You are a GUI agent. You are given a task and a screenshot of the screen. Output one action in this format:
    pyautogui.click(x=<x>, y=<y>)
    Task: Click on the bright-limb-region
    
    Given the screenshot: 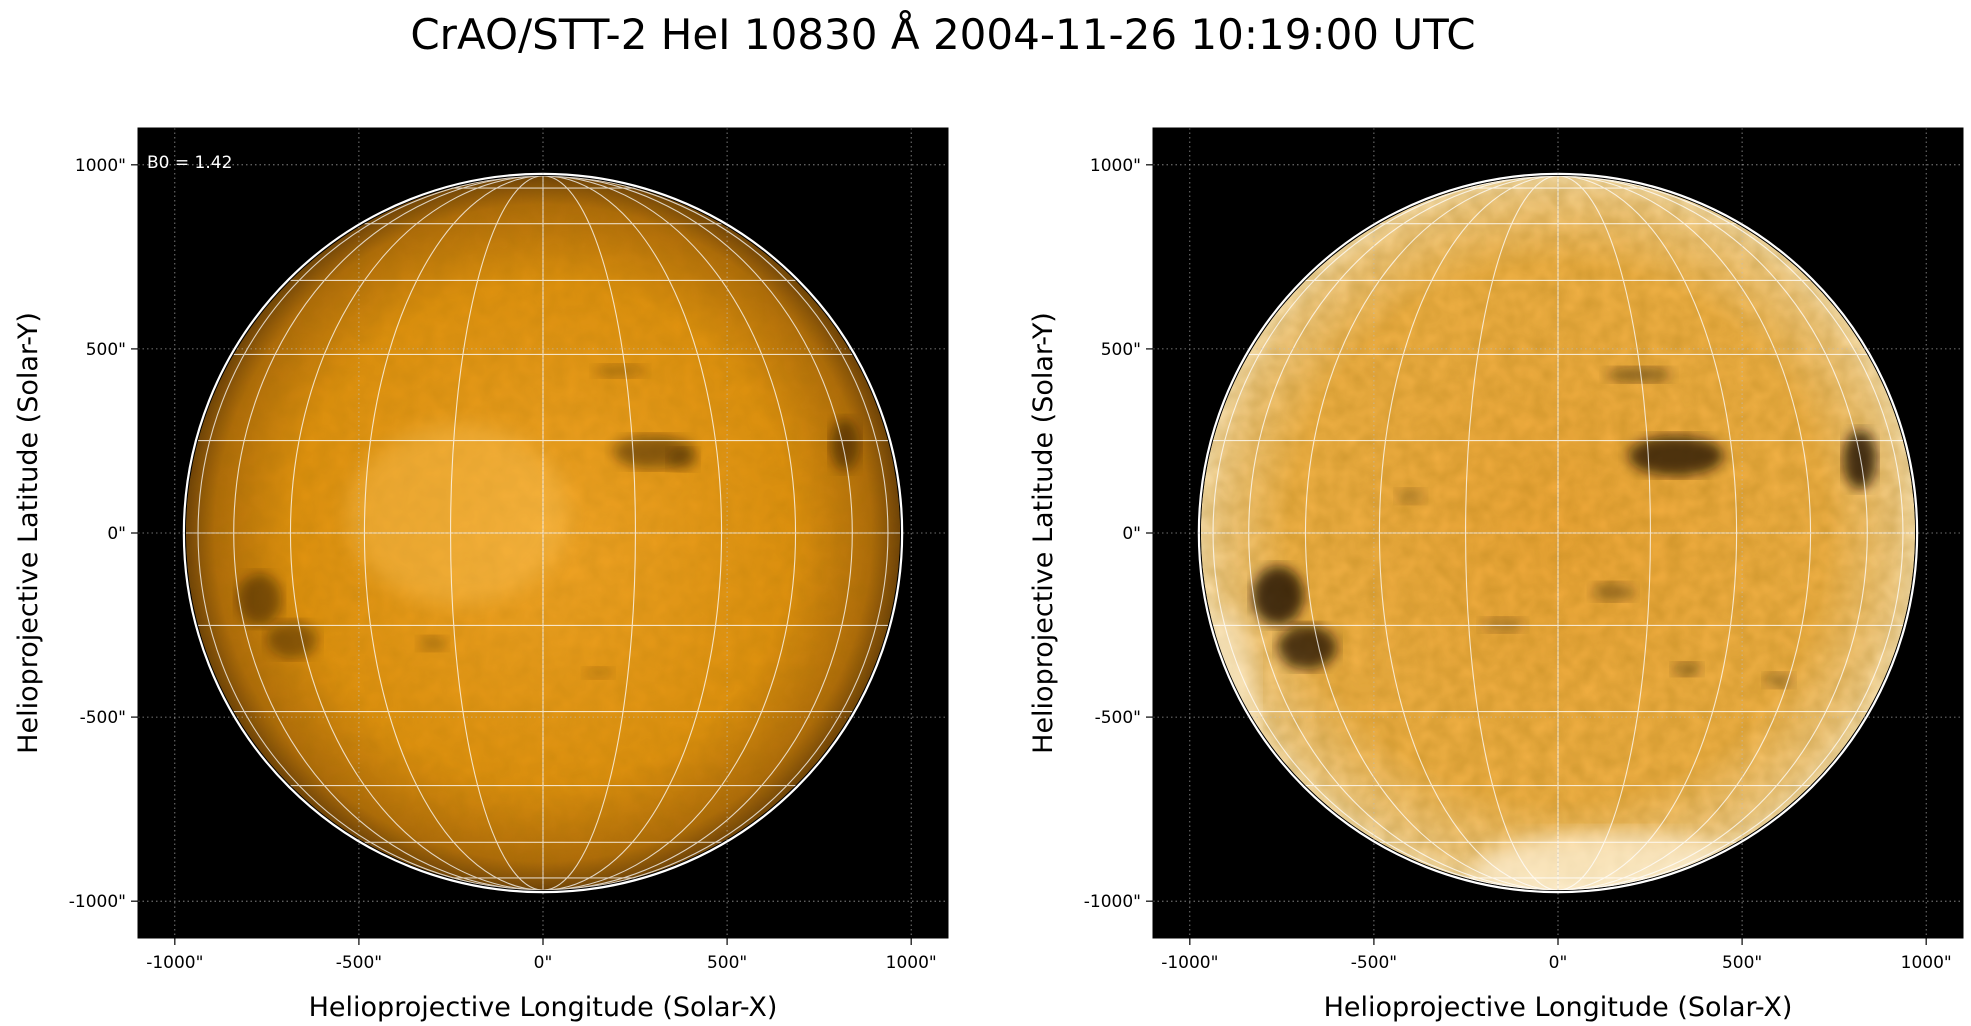 What is the action you would take?
    pyautogui.click(x=1613, y=861)
    